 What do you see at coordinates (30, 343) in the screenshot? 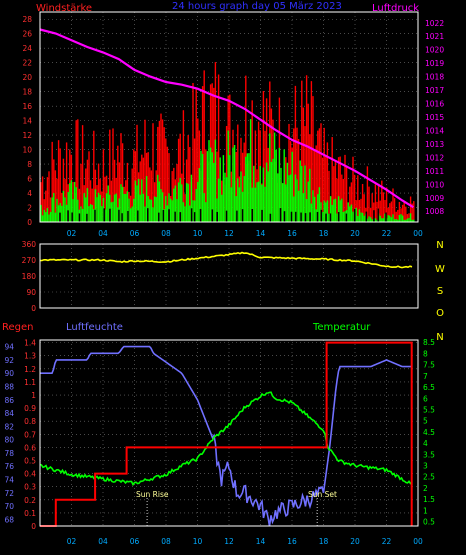
I see `rain-tick: 1.4` at bounding box center [30, 343].